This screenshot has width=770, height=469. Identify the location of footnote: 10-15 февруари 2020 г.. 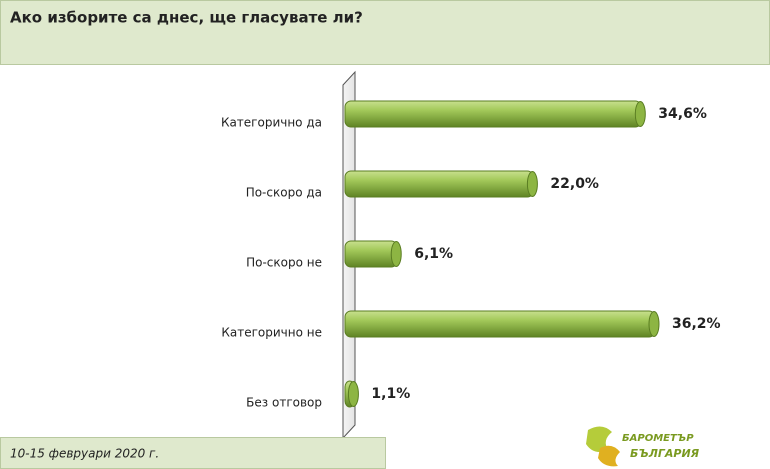
(84, 454).